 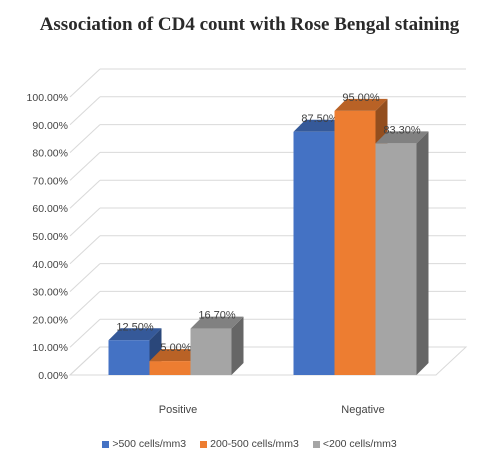 I want to click on data-label: 12.50%, so click(x=135, y=327).